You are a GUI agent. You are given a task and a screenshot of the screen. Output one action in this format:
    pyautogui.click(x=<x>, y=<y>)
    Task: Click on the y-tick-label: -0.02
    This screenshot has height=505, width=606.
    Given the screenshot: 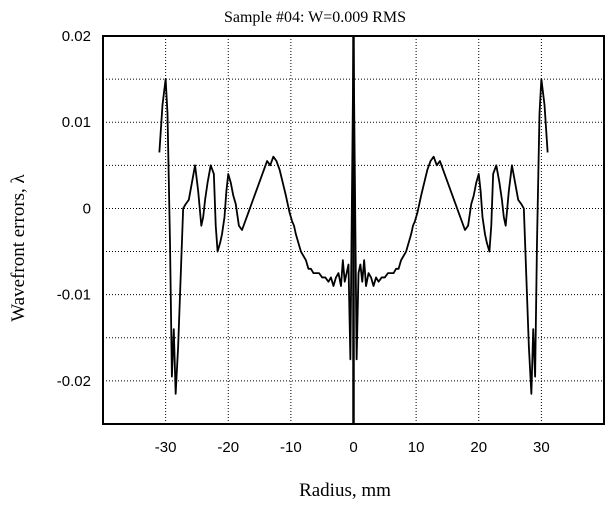 What is the action you would take?
    pyautogui.click(x=74, y=381)
    